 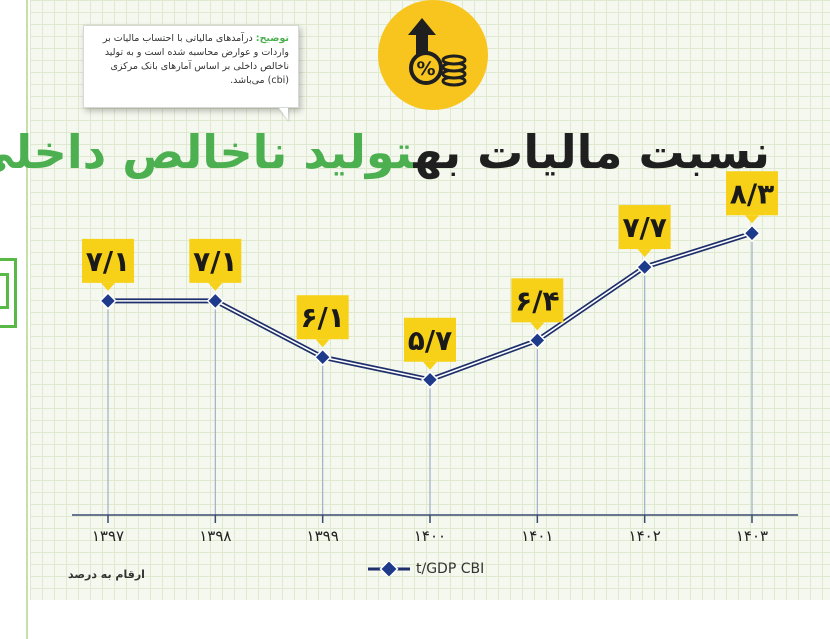 I want to click on legend-series-name: t/GDP CBI, so click(x=450, y=569).